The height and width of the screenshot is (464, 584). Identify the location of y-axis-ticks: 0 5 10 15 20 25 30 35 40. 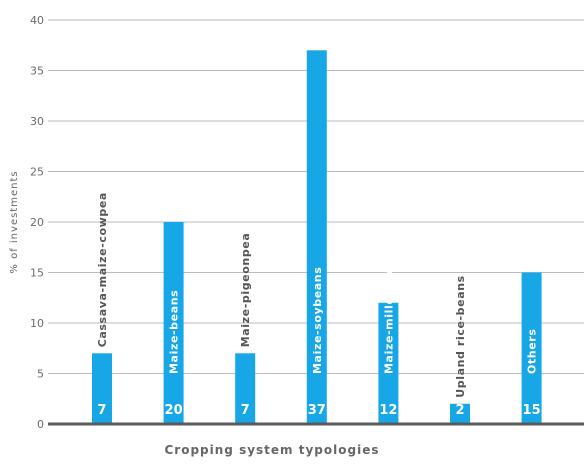
(37, 222).